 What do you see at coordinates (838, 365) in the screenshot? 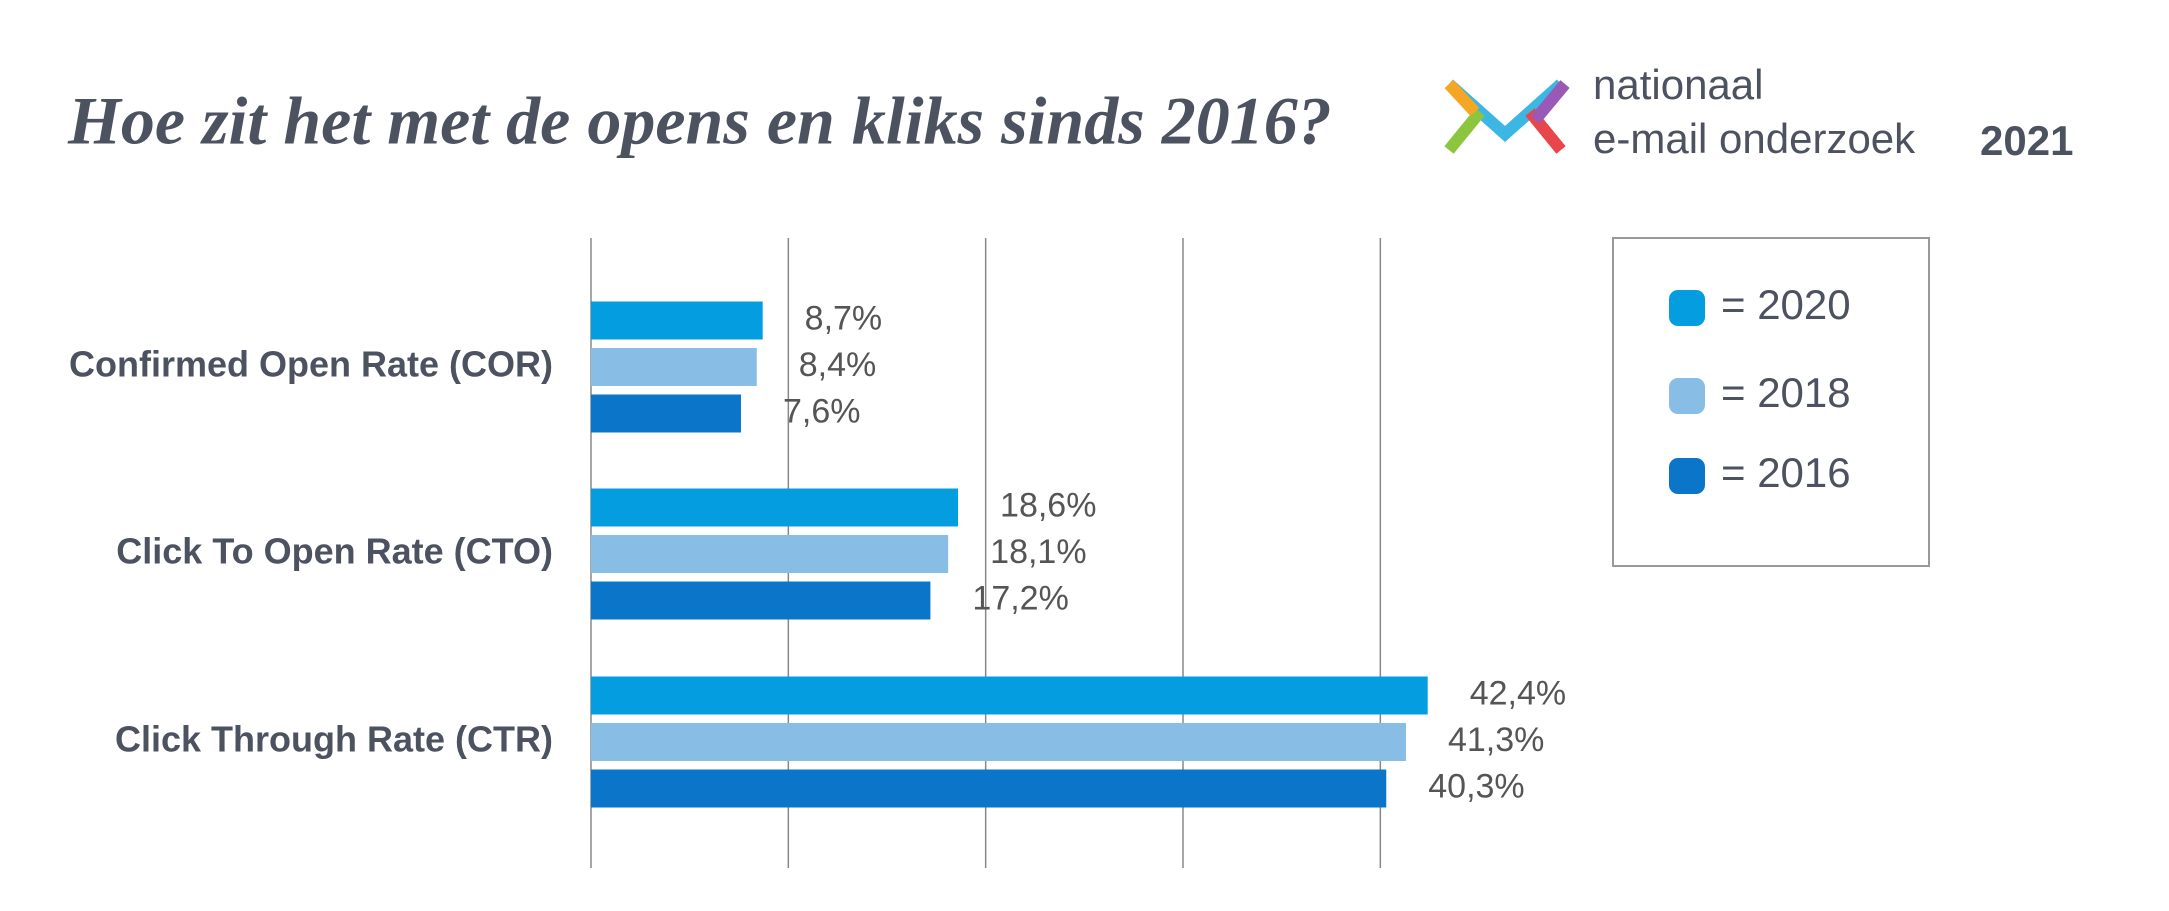
I see `value-label: 8,4%` at bounding box center [838, 365].